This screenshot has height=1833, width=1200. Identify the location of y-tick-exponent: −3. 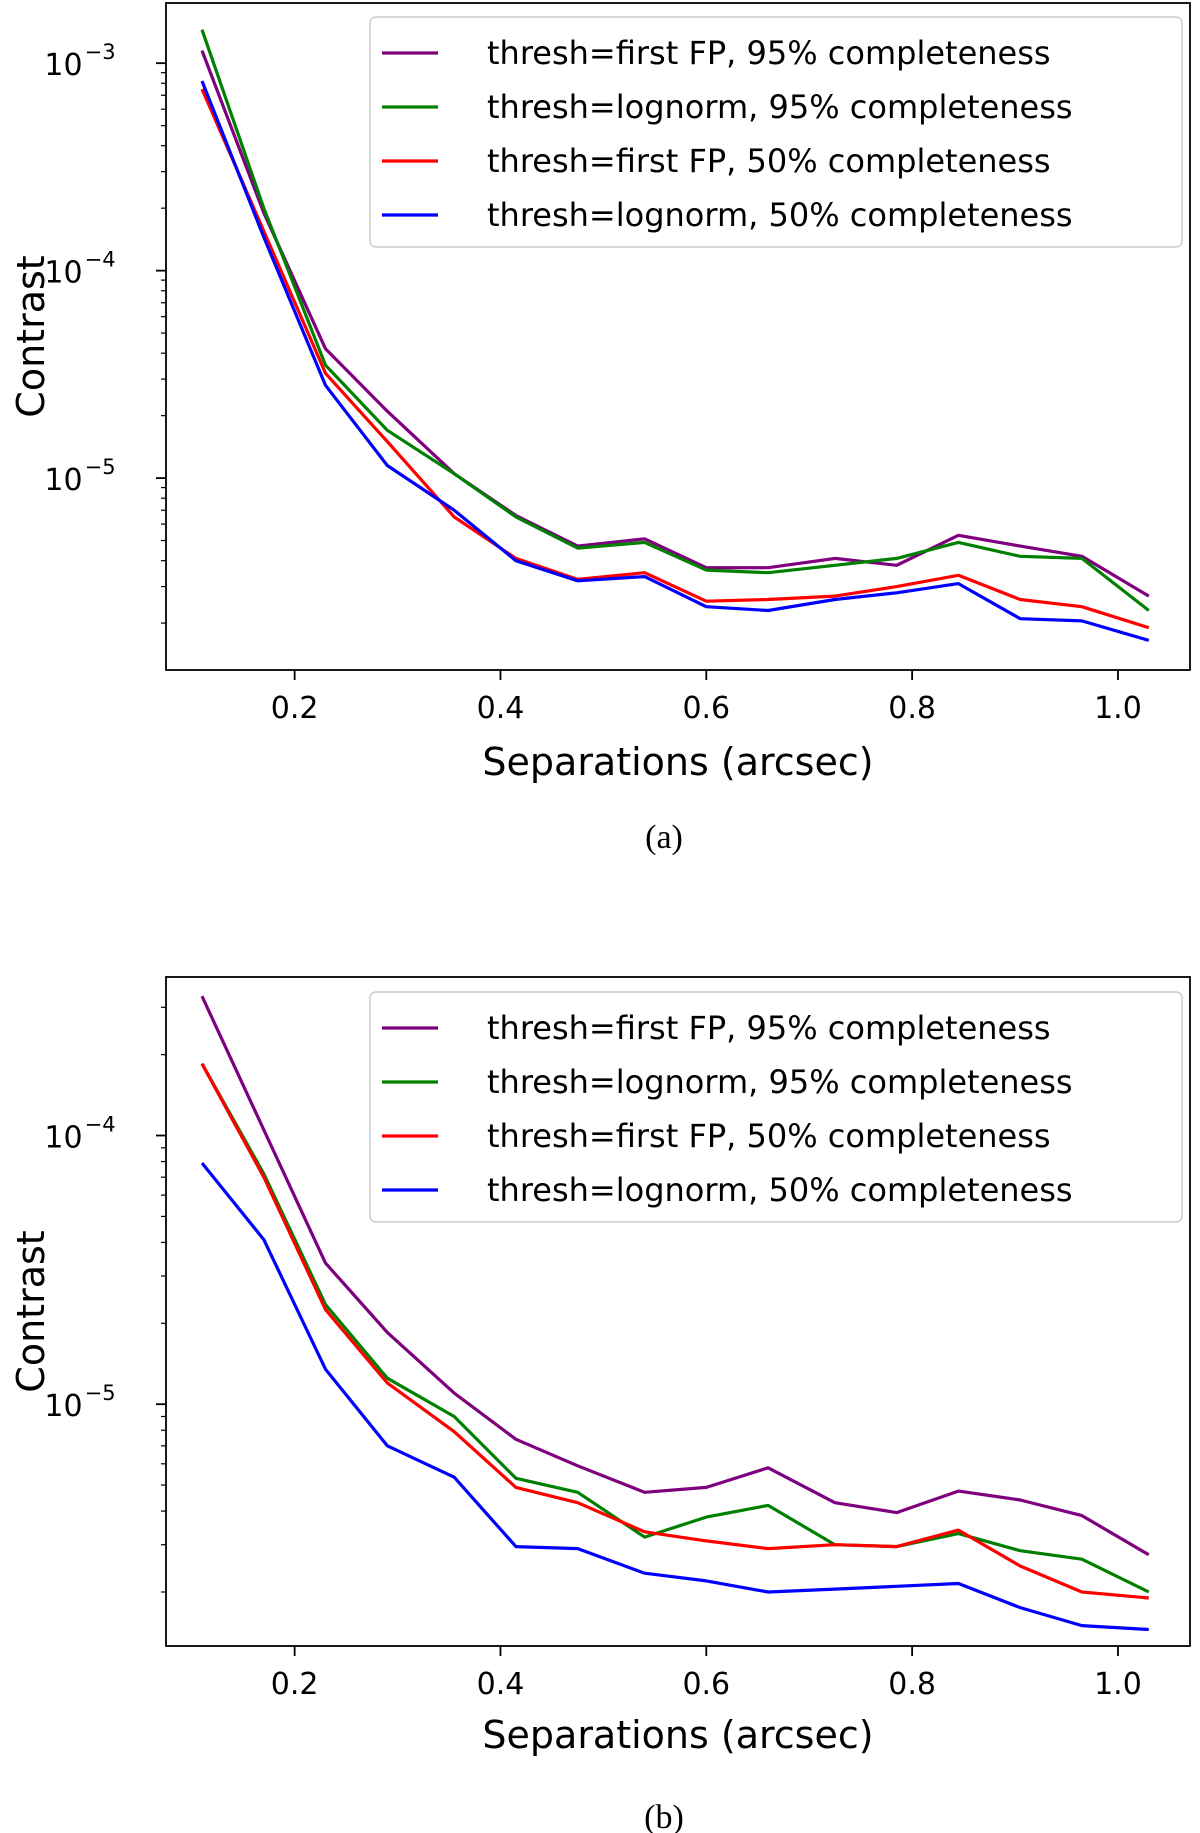
(100, 52).